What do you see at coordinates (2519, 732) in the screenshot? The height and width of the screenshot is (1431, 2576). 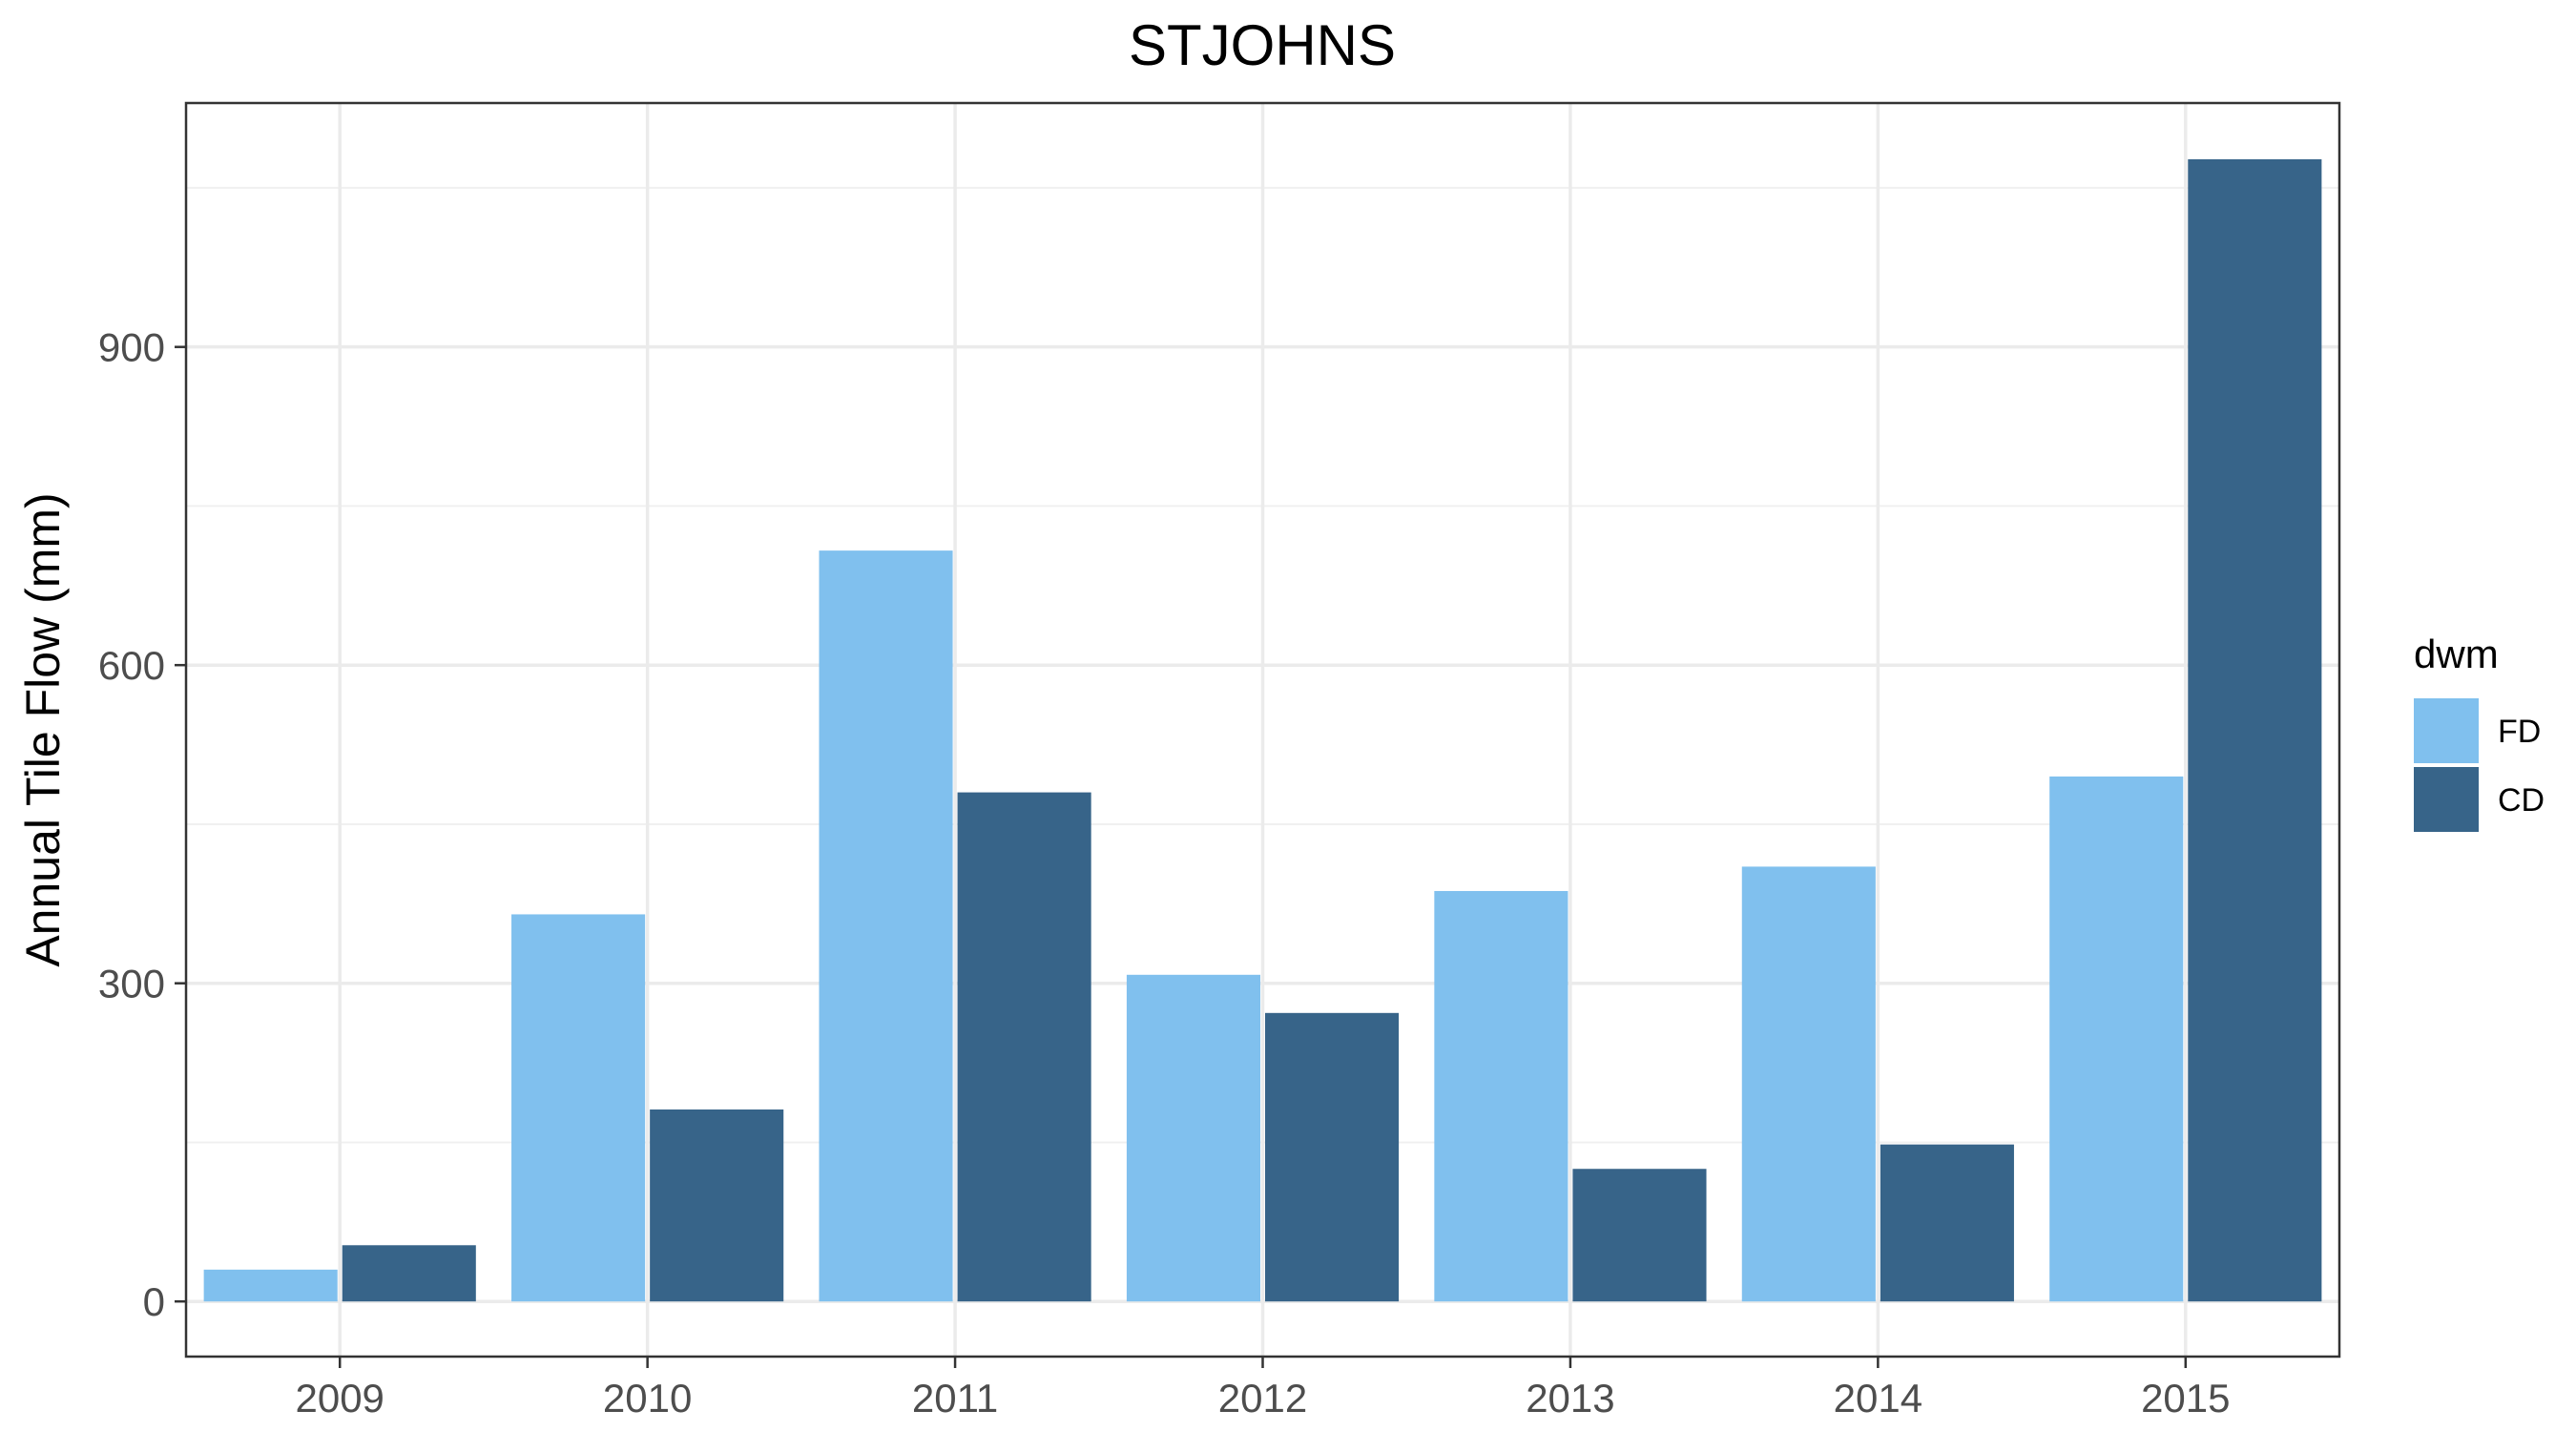 I see `legend-label-fd: FD` at bounding box center [2519, 732].